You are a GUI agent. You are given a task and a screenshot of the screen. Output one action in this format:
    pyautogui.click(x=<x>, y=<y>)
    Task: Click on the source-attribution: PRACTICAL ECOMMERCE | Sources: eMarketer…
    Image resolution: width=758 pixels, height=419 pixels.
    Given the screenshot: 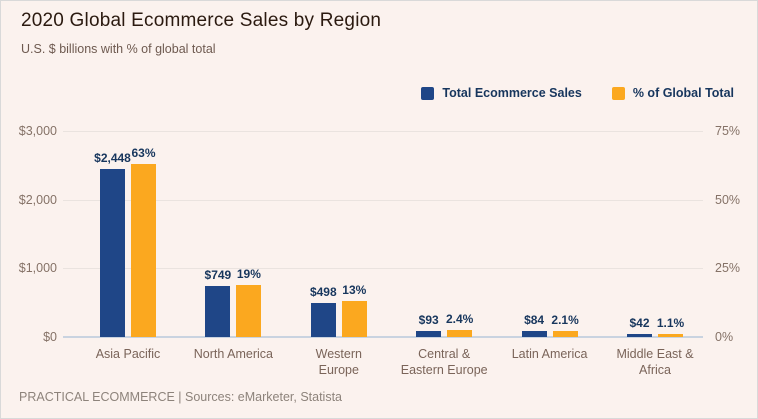 What is the action you would take?
    pyautogui.click(x=181, y=397)
    